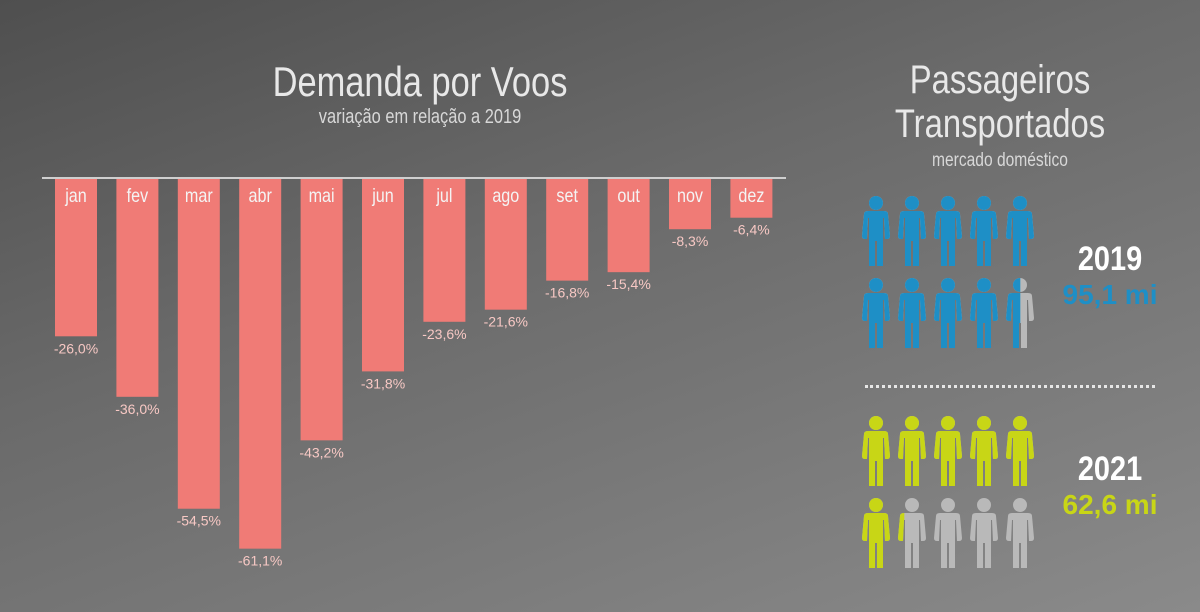  I want to click on value-label: 95,1 mi, so click(1110, 294).